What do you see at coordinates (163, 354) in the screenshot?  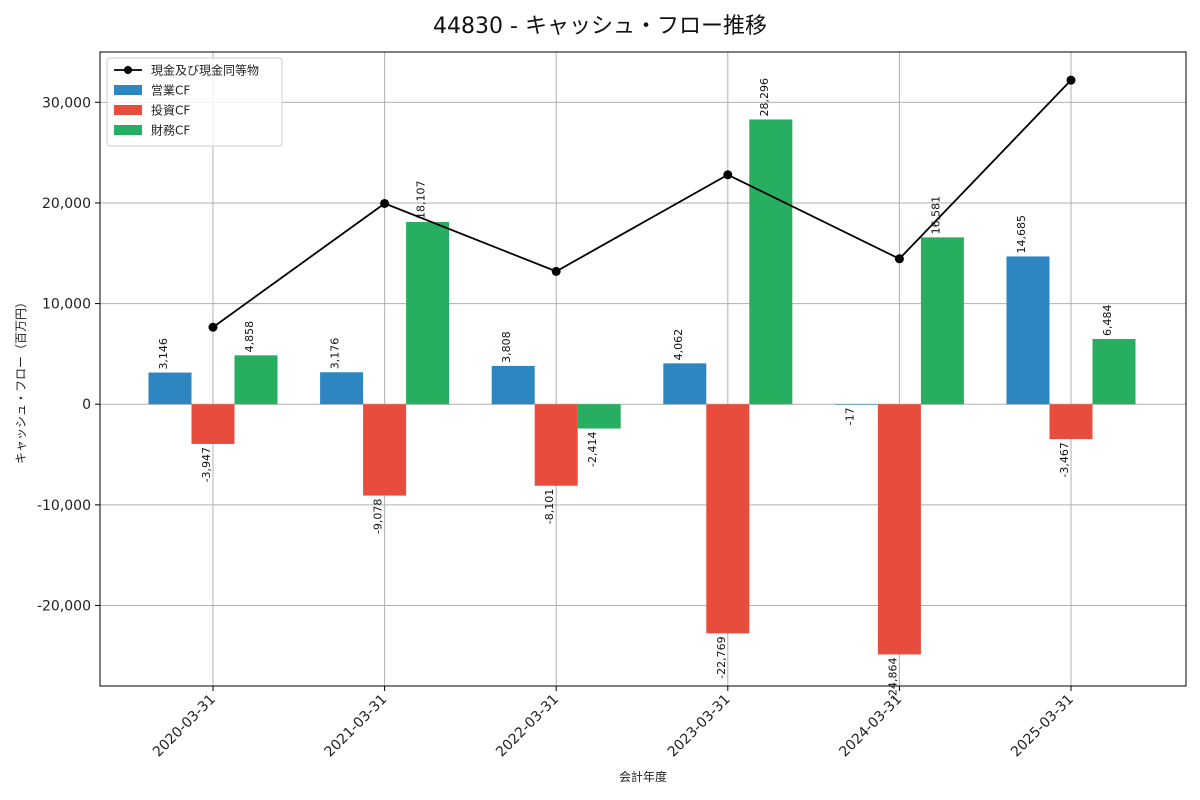 I see `data-label: 3,146` at bounding box center [163, 354].